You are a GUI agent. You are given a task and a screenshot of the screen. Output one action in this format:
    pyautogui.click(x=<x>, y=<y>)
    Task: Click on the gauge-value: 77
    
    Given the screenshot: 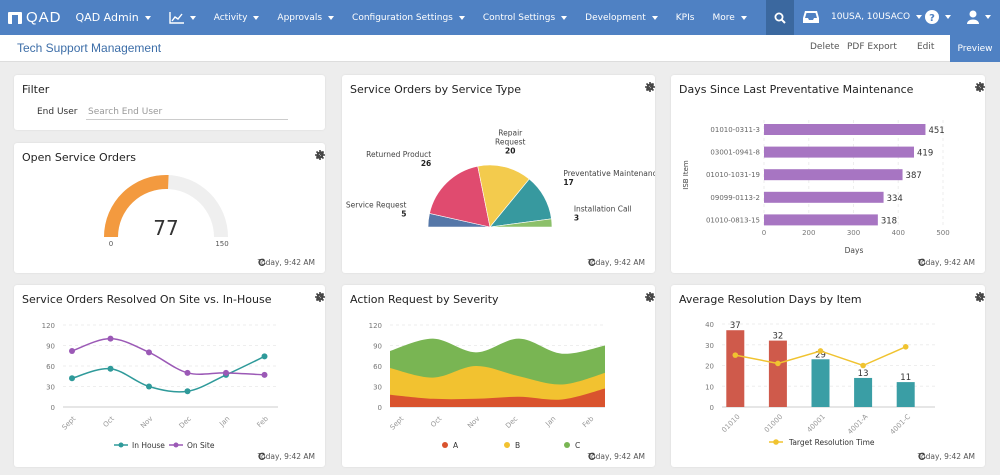 What is the action you would take?
    pyautogui.click(x=165, y=228)
    